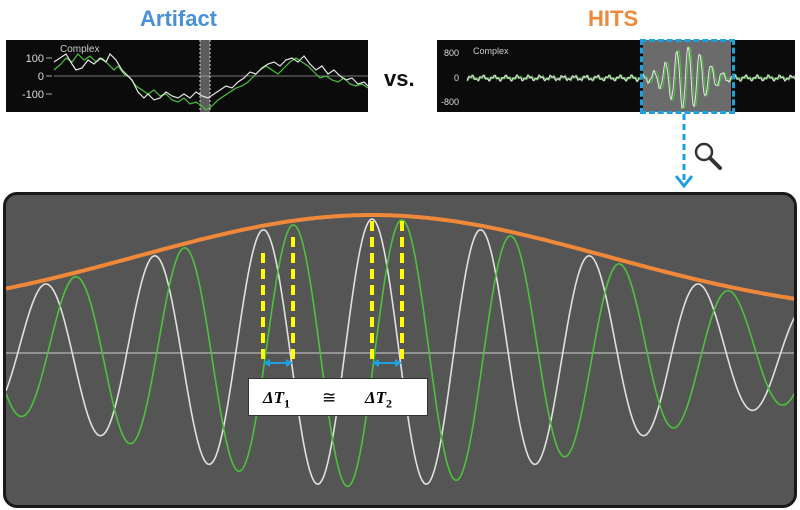 This screenshot has height=510, width=800. What do you see at coordinates (33, 95) in the screenshot?
I see `artifact-tick-minus-100: -100` at bounding box center [33, 95].